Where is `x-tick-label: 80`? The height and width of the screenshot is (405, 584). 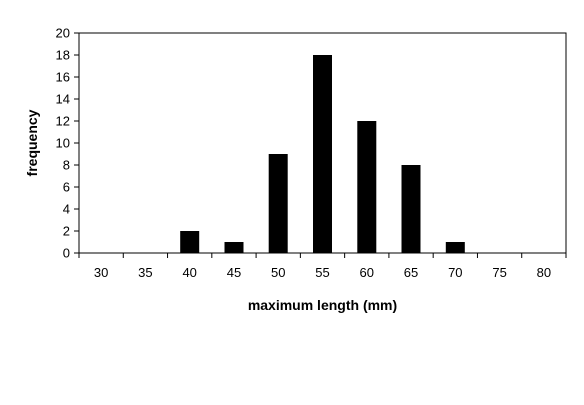 x-tick-label: 80 is located at coordinates (544, 272).